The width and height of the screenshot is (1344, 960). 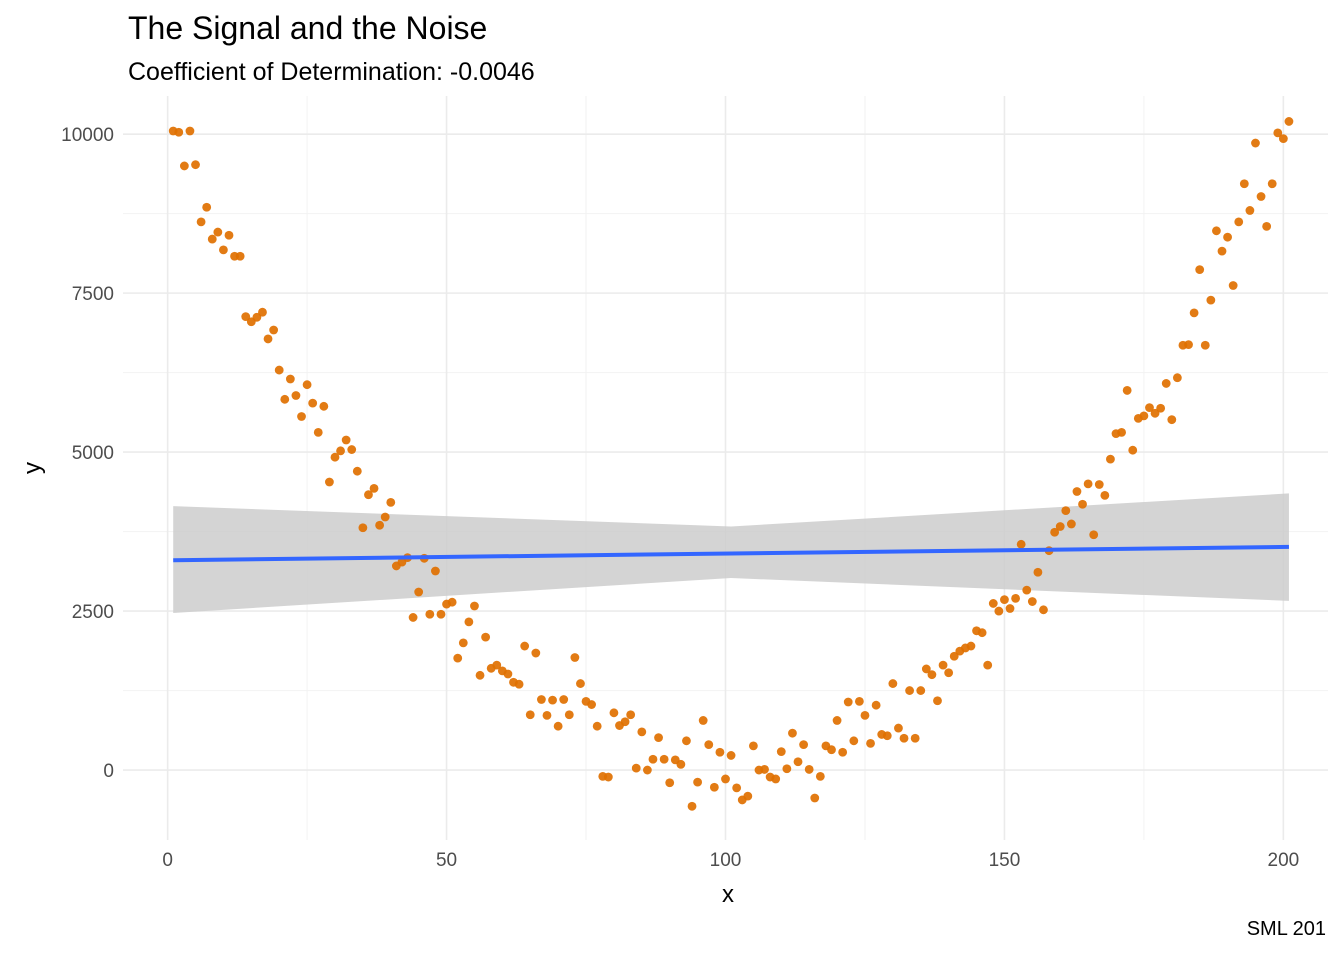 What do you see at coordinates (446, 860) in the screenshot?
I see `x-tick-label: 50` at bounding box center [446, 860].